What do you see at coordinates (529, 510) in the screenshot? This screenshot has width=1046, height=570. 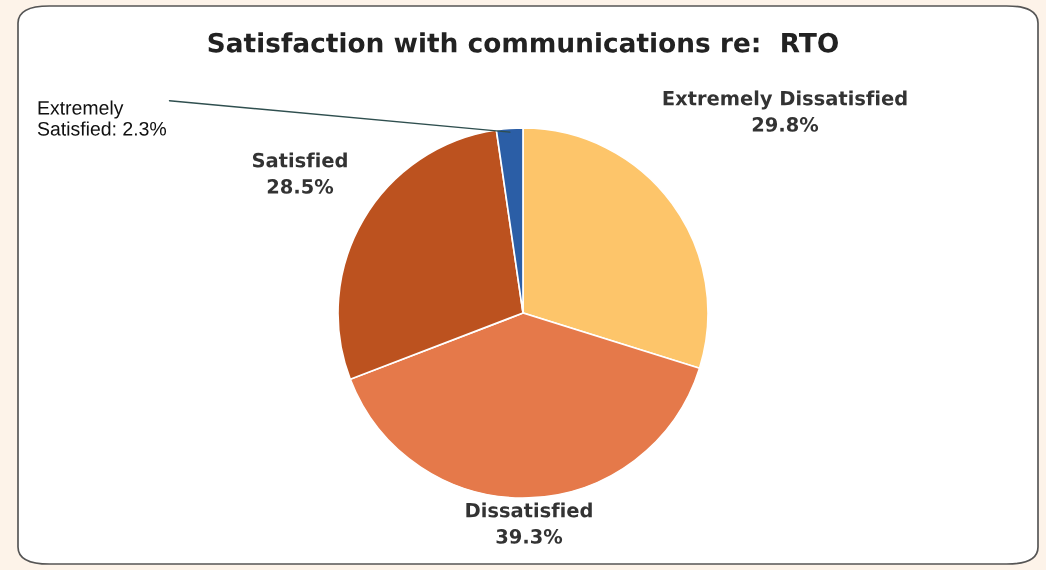 I see `slice-label: Dissatisfied` at bounding box center [529, 510].